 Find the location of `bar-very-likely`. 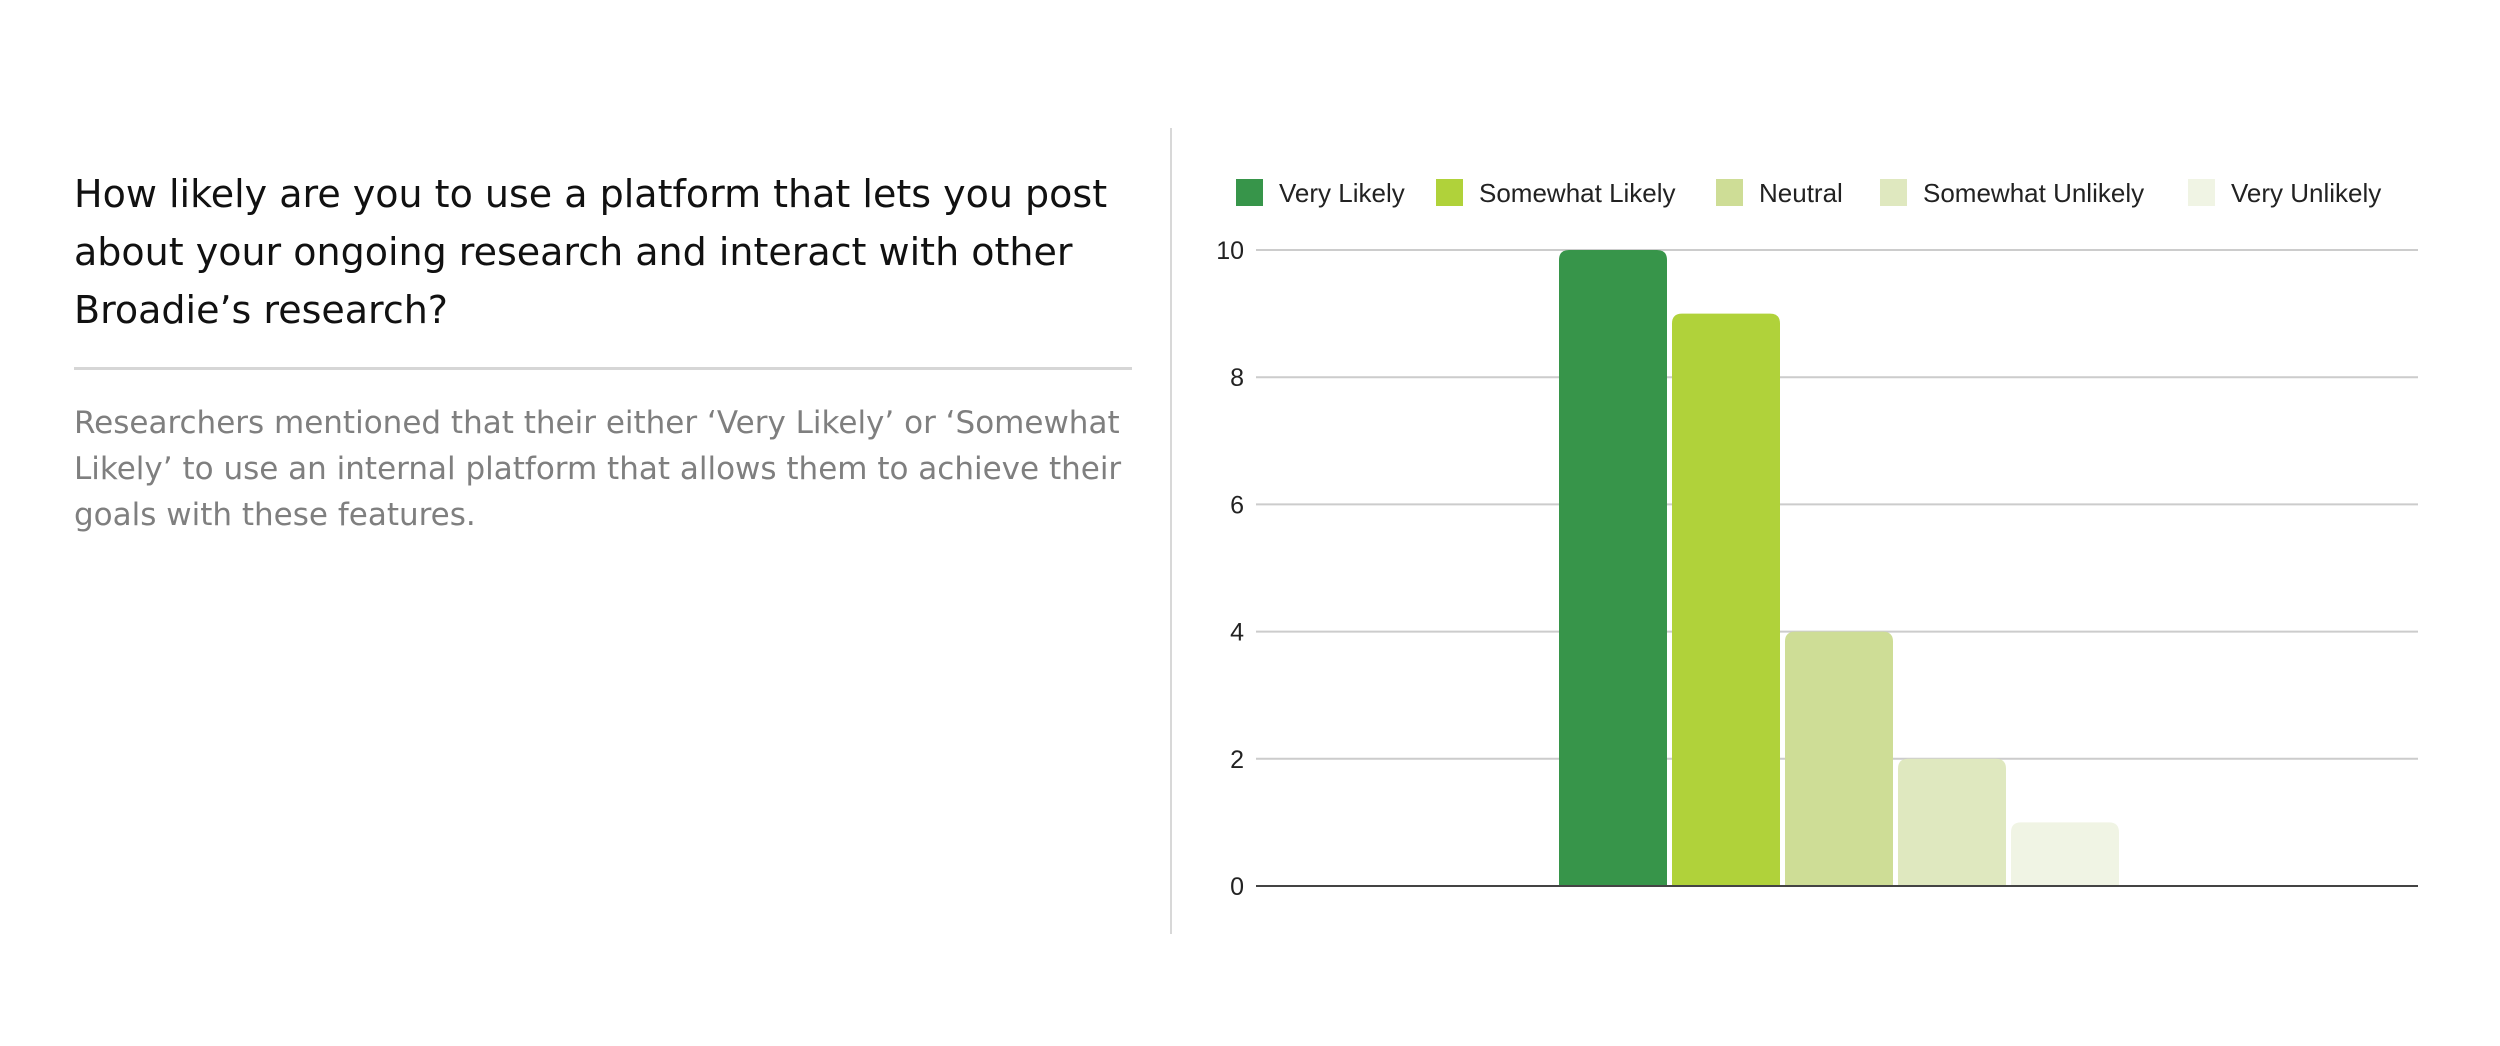

bar-very-likely is located at coordinates (1613, 568).